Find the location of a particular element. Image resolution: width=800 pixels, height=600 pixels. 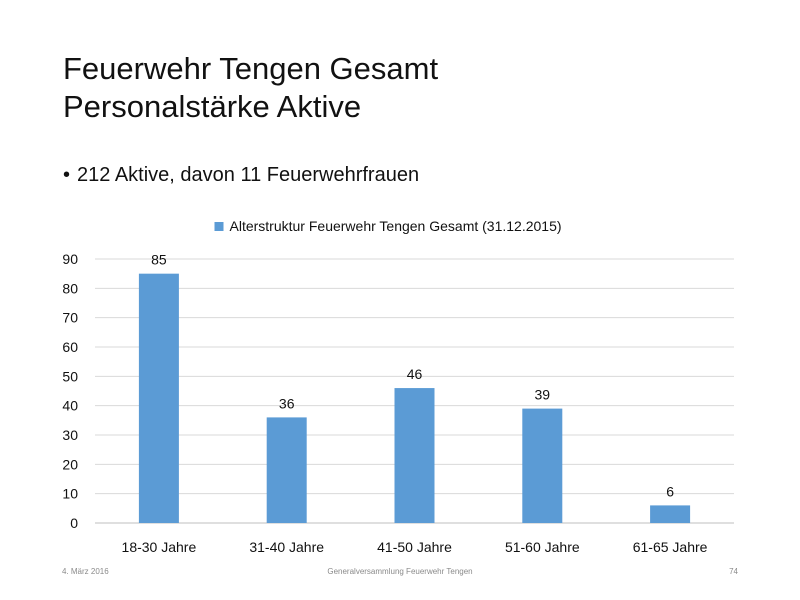

y-tick-label: 90 is located at coordinates (70, 259).